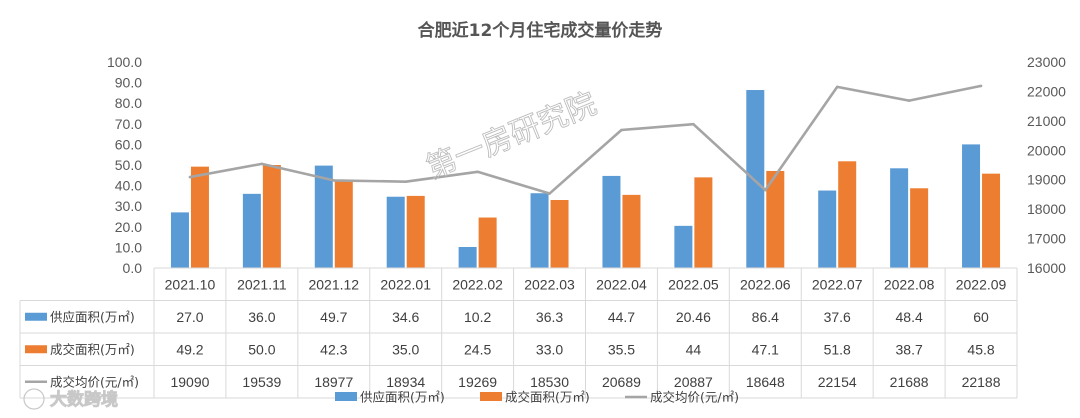 Image resolution: width=1080 pixels, height=418 pixels. Describe the element at coordinates (1046, 62) in the screenshot. I see `y-right-tick-label: 23000` at that location.